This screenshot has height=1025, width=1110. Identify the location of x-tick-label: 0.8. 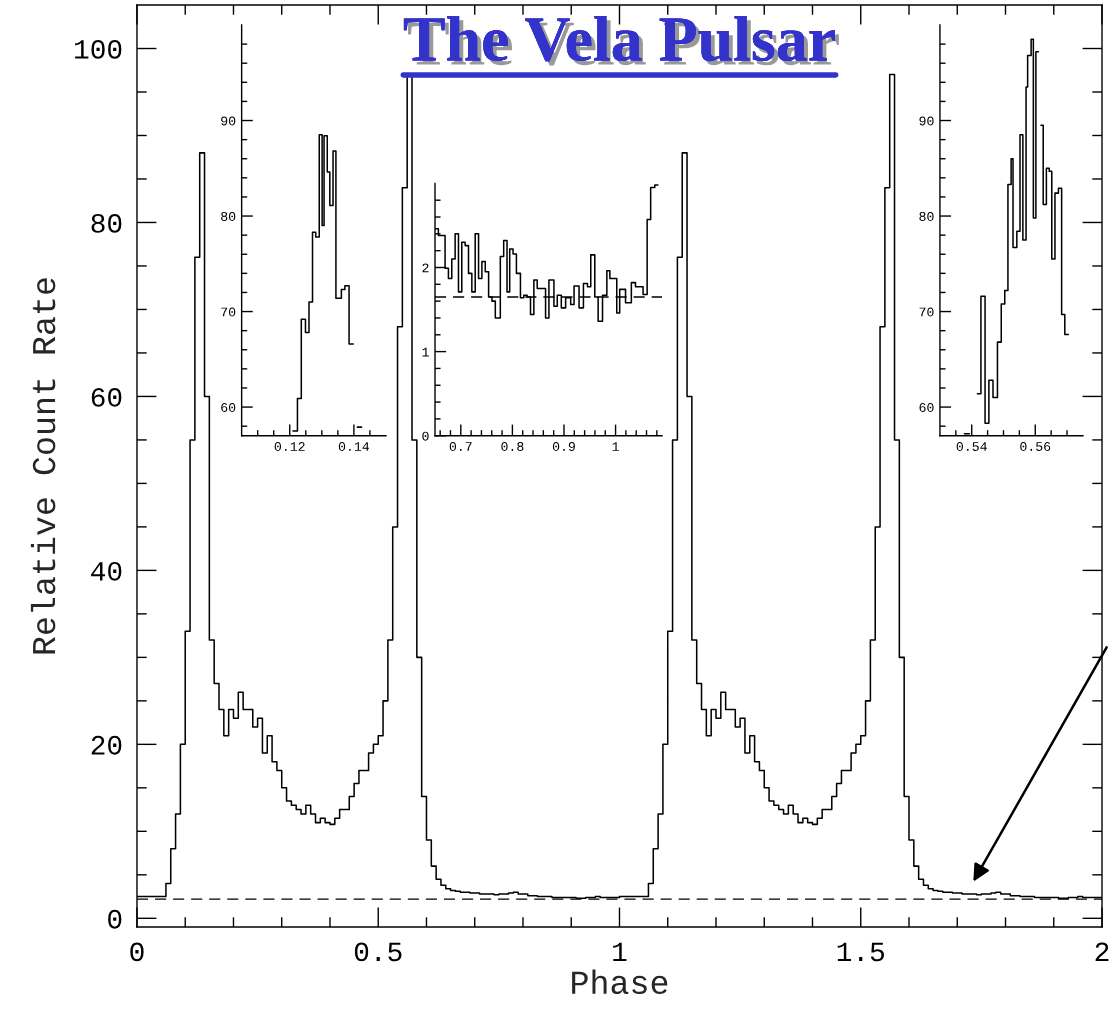
(512, 446).